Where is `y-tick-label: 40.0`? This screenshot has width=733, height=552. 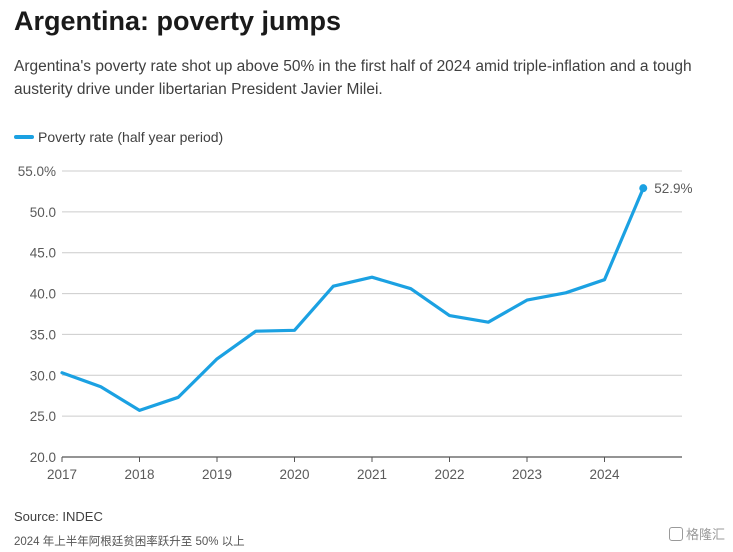 y-tick-label: 40.0 is located at coordinates (43, 294).